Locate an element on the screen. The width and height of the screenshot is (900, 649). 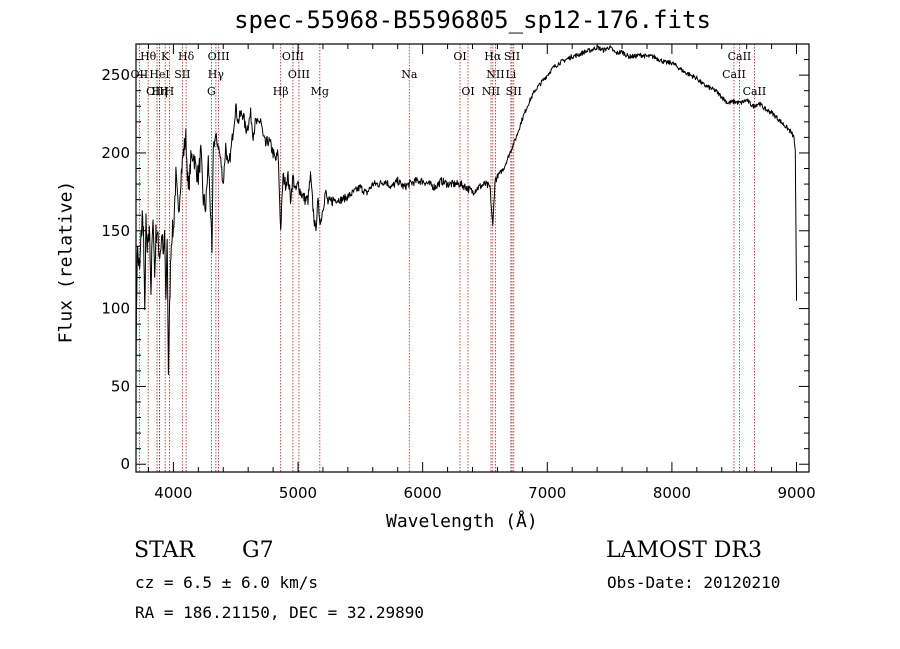
line-label-22: Hβ is located at coordinates (281, 91).